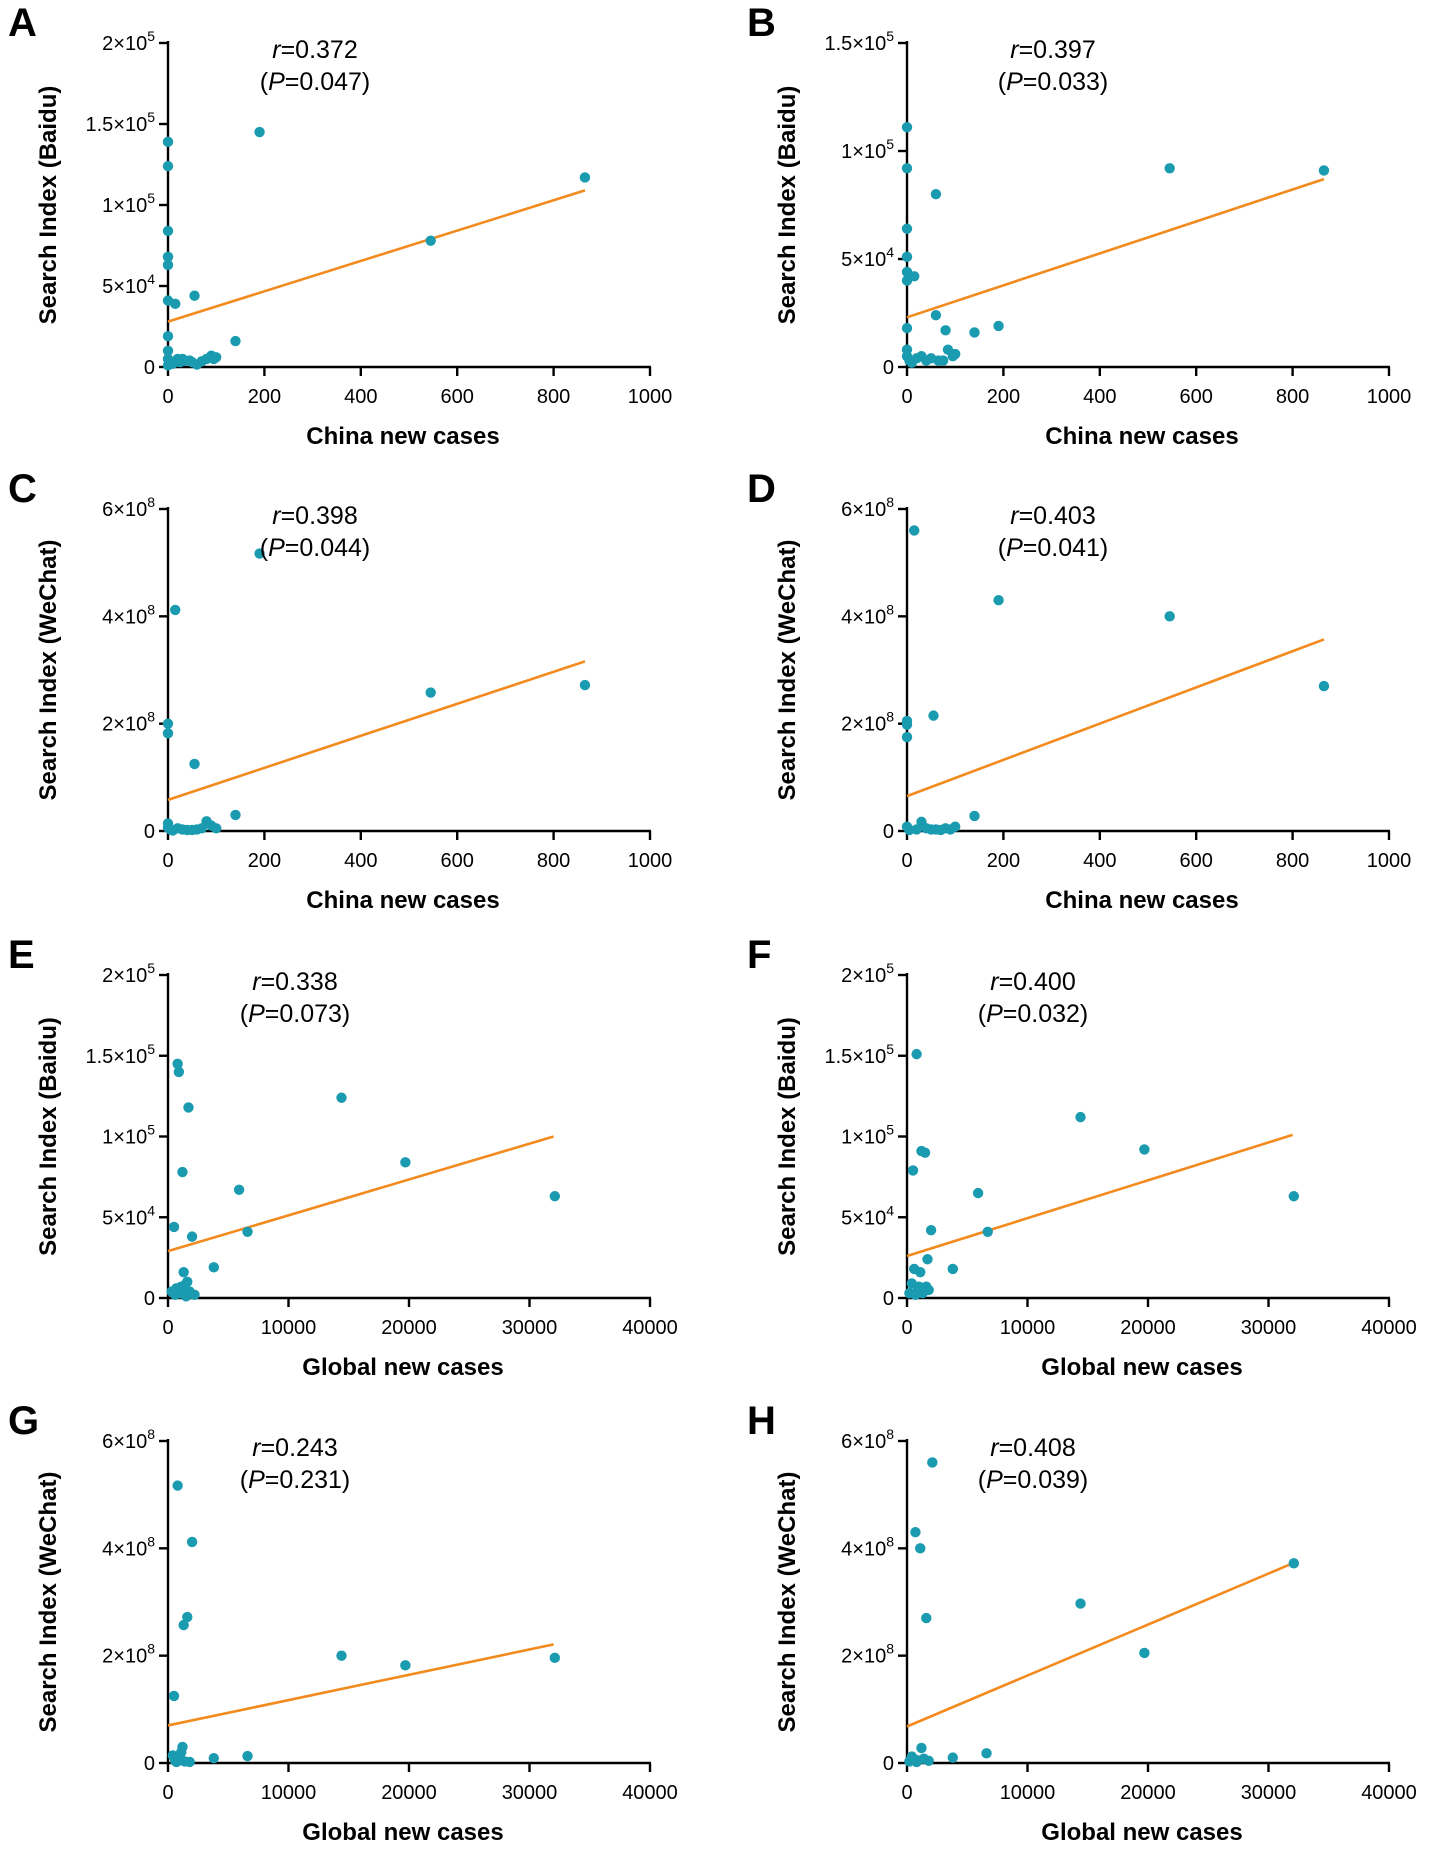 The width and height of the screenshot is (1430, 1849). Describe the element at coordinates (124, 1218) in the screenshot. I see `y-tick-base: 5×10` at that location.